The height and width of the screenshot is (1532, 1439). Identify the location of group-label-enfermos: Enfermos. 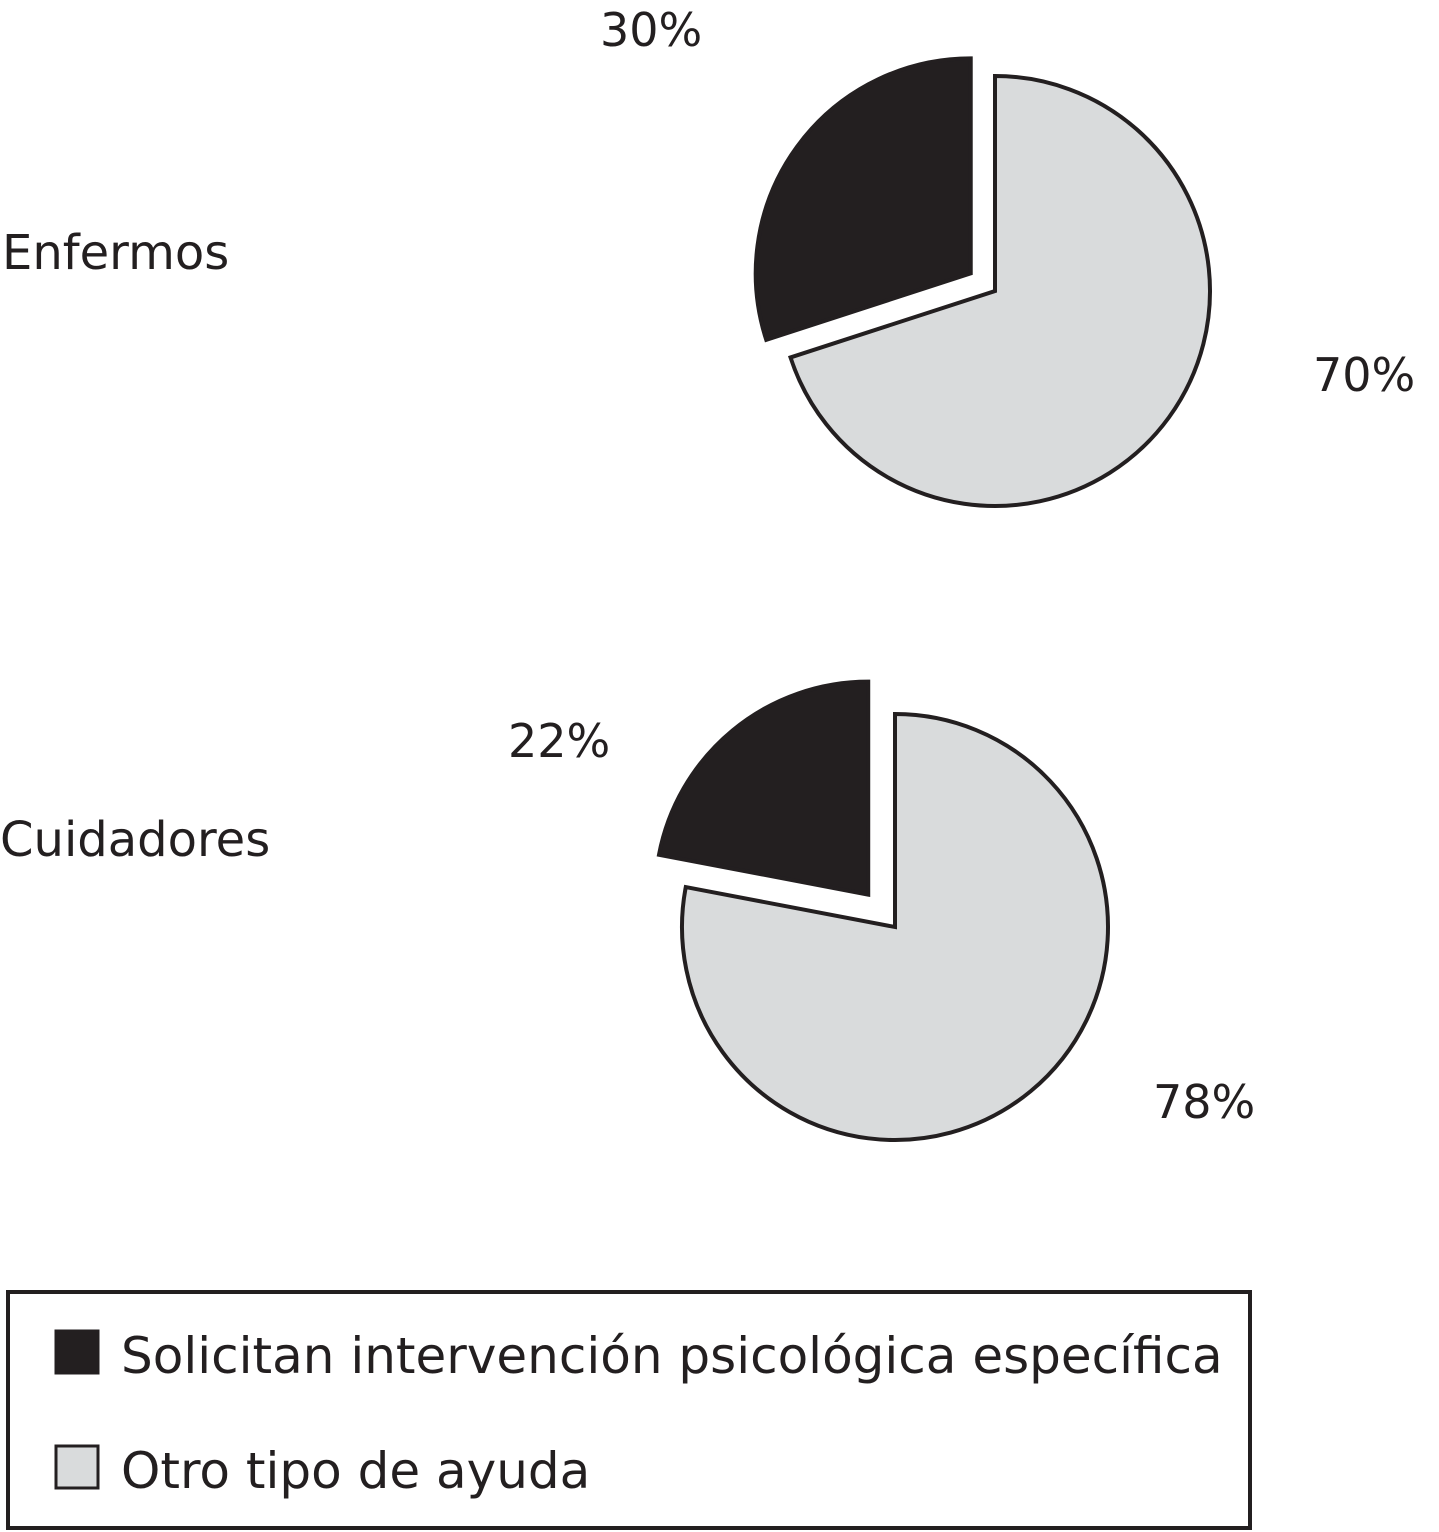
(115, 253).